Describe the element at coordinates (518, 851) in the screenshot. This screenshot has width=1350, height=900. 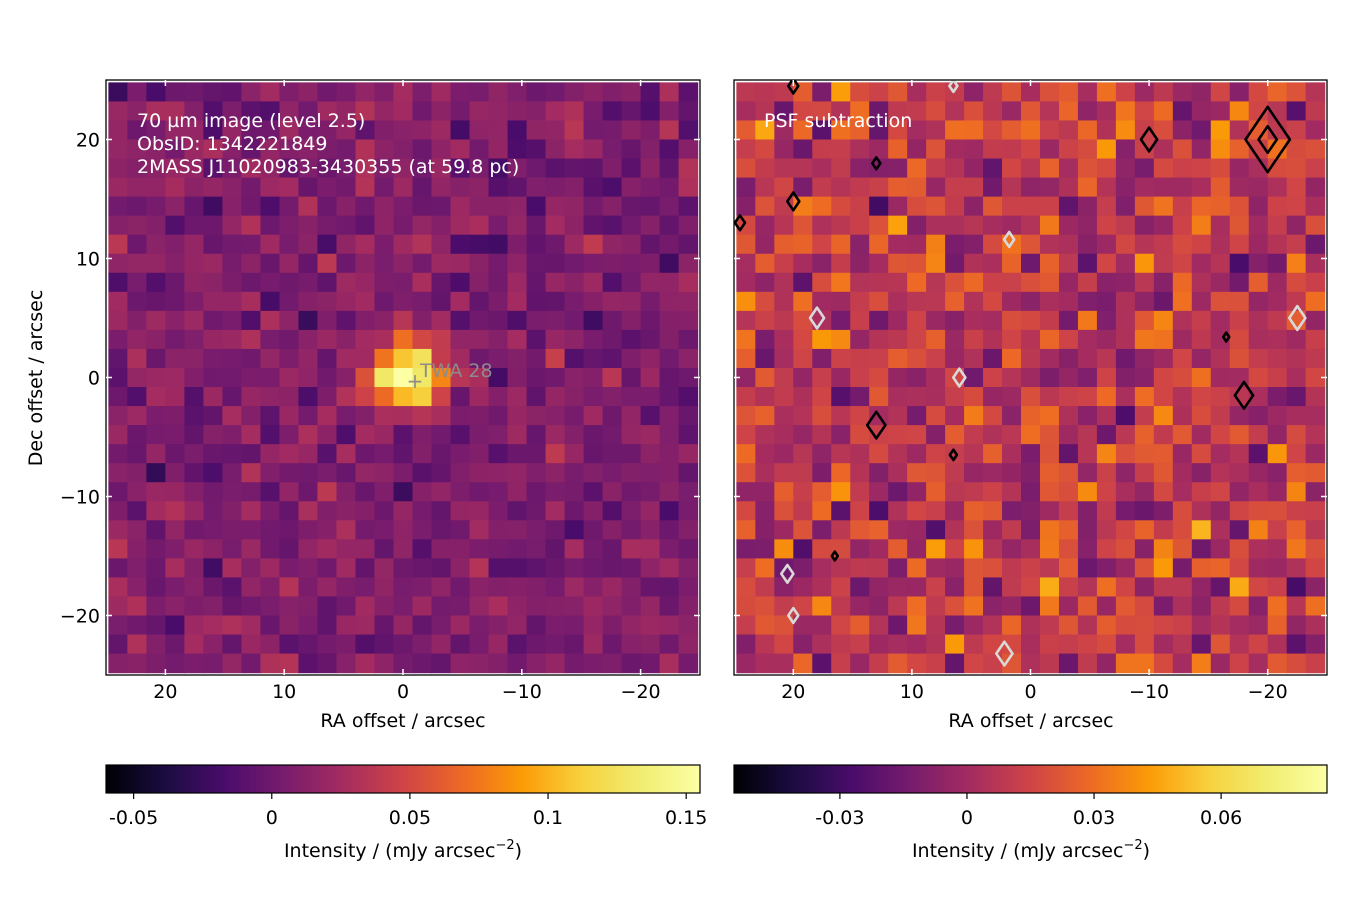
I see `left-colorbar-label-end: )` at that location.